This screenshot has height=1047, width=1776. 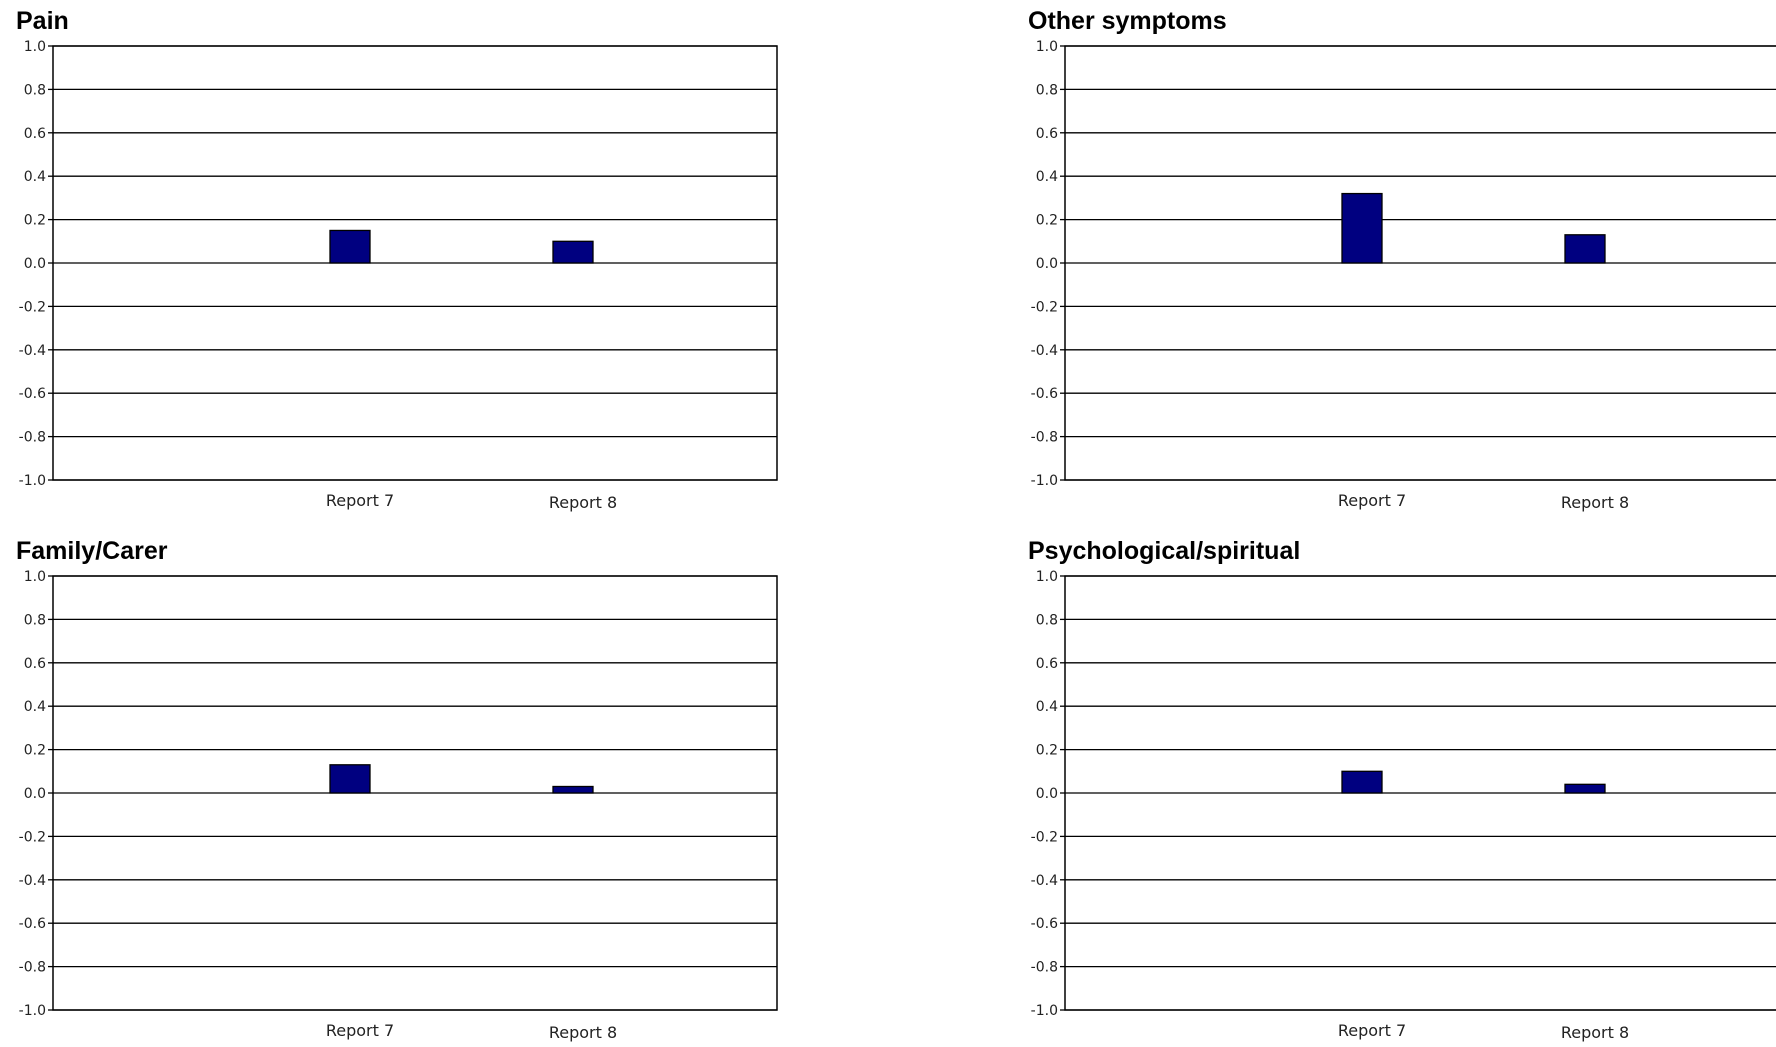 What do you see at coordinates (35, 664) in the screenshot?
I see `ytick-label-family-carer-2: 0.6` at bounding box center [35, 664].